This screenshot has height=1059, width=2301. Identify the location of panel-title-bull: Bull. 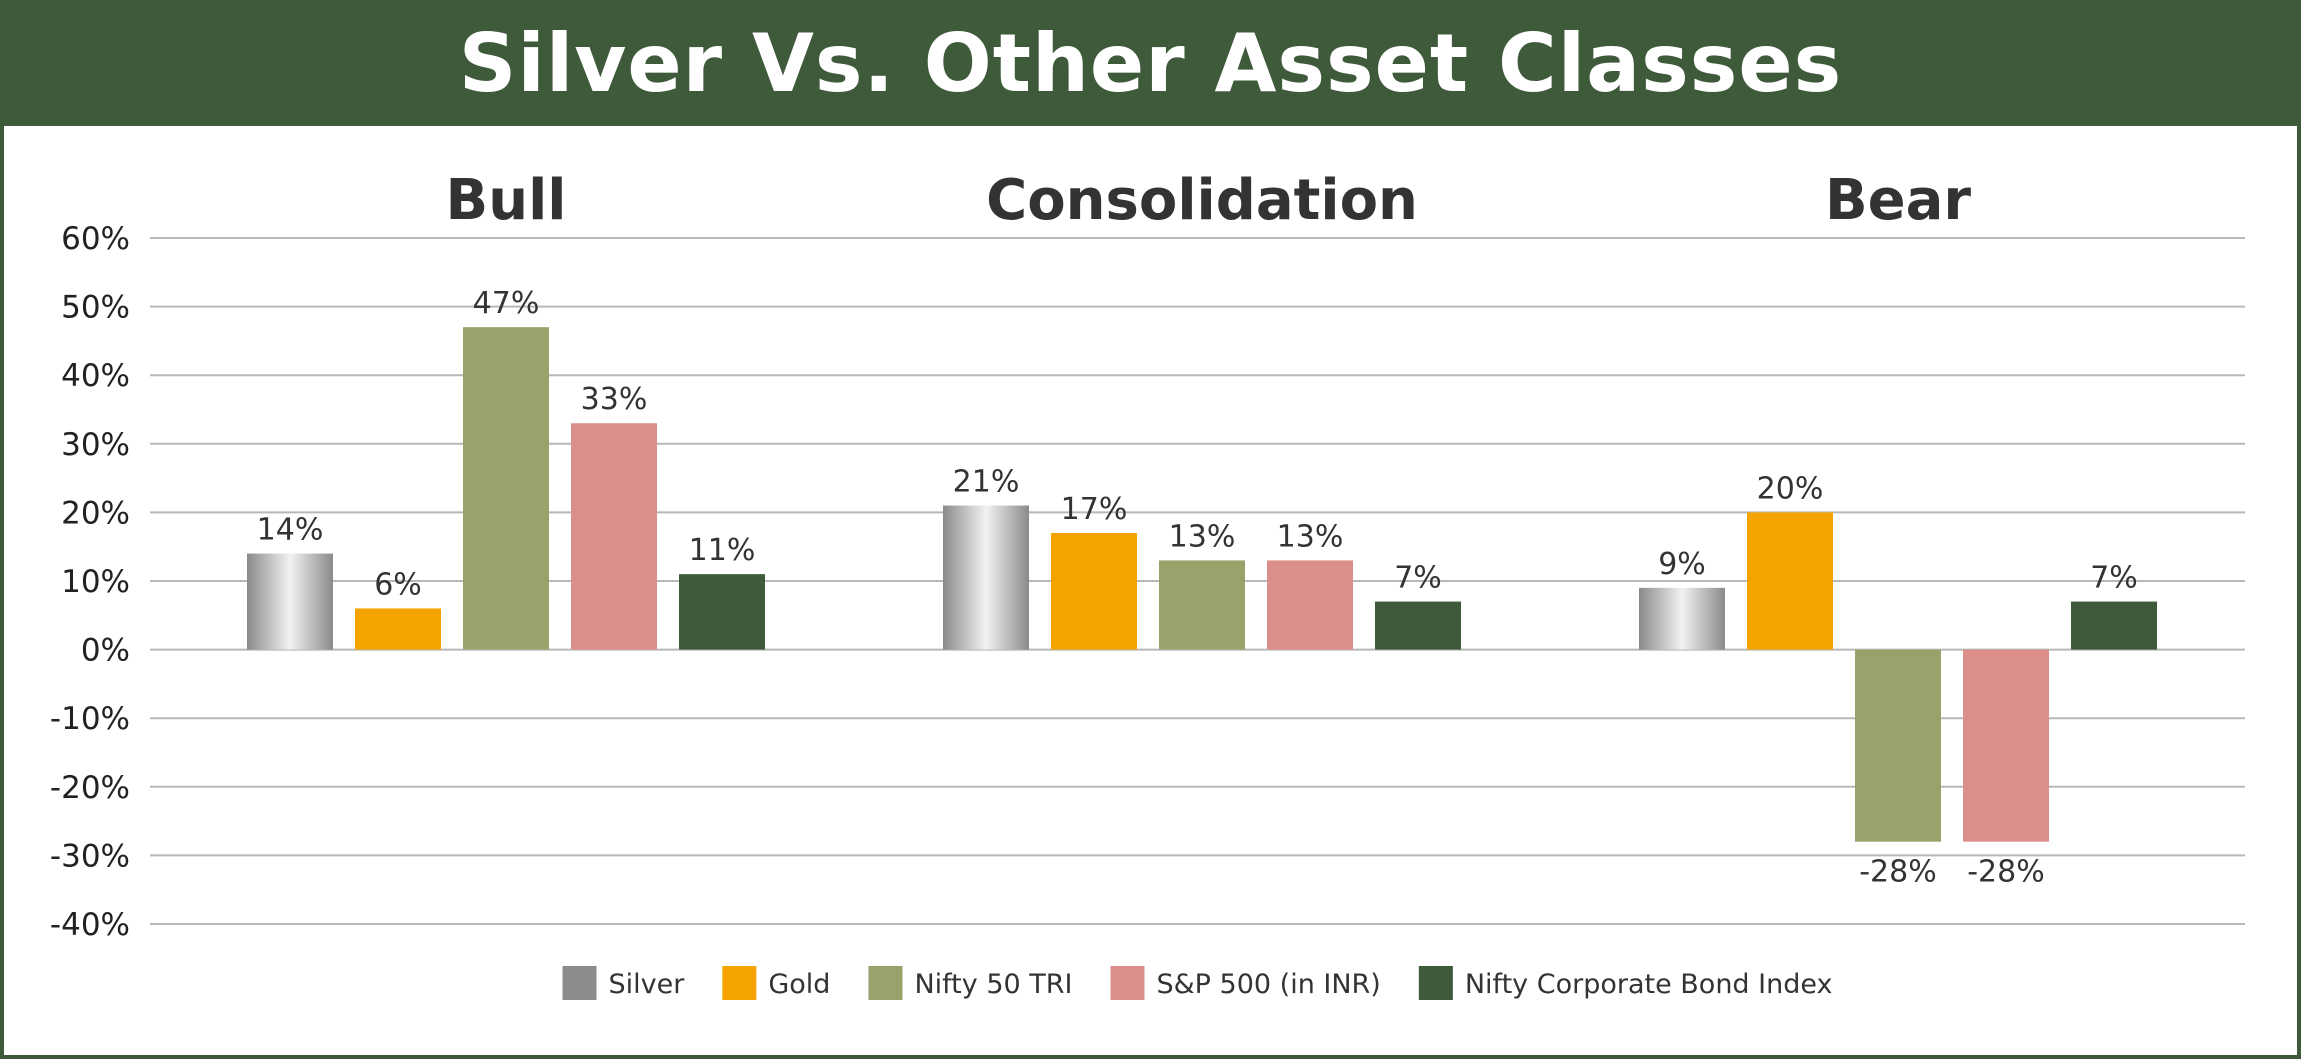
(506, 200).